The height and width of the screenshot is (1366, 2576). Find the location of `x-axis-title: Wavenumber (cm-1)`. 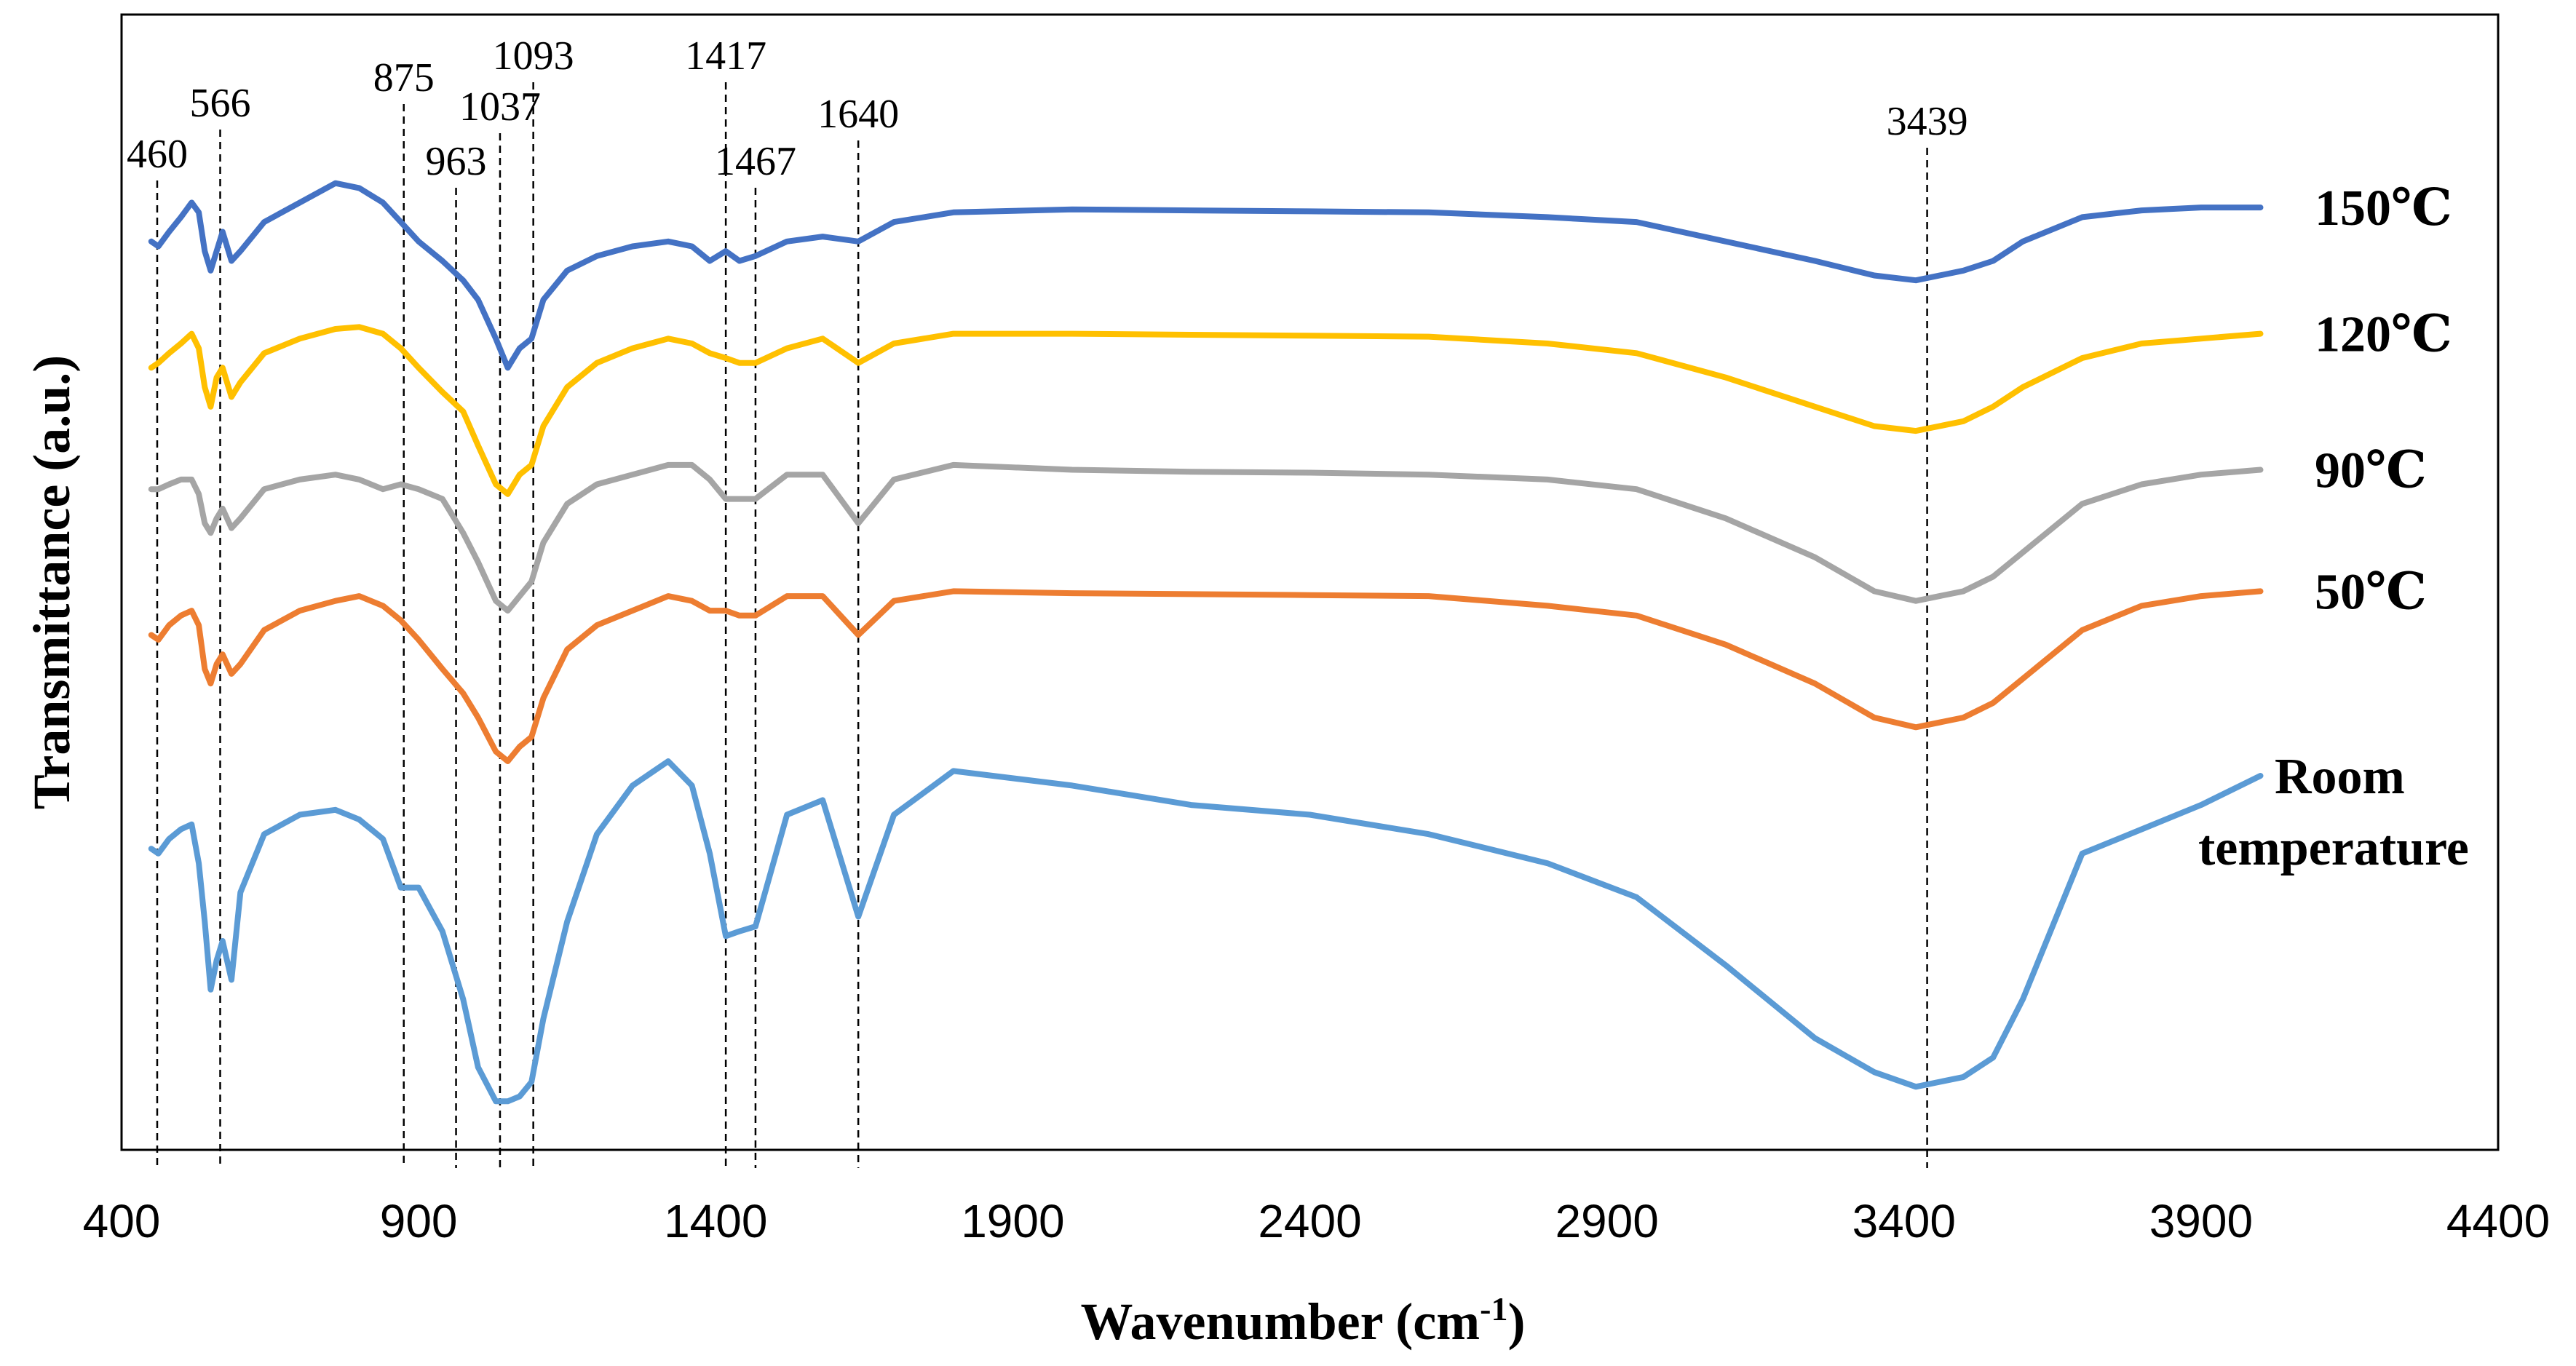

x-axis-title: Wavenumber (cm-1) is located at coordinates (1303, 1320).